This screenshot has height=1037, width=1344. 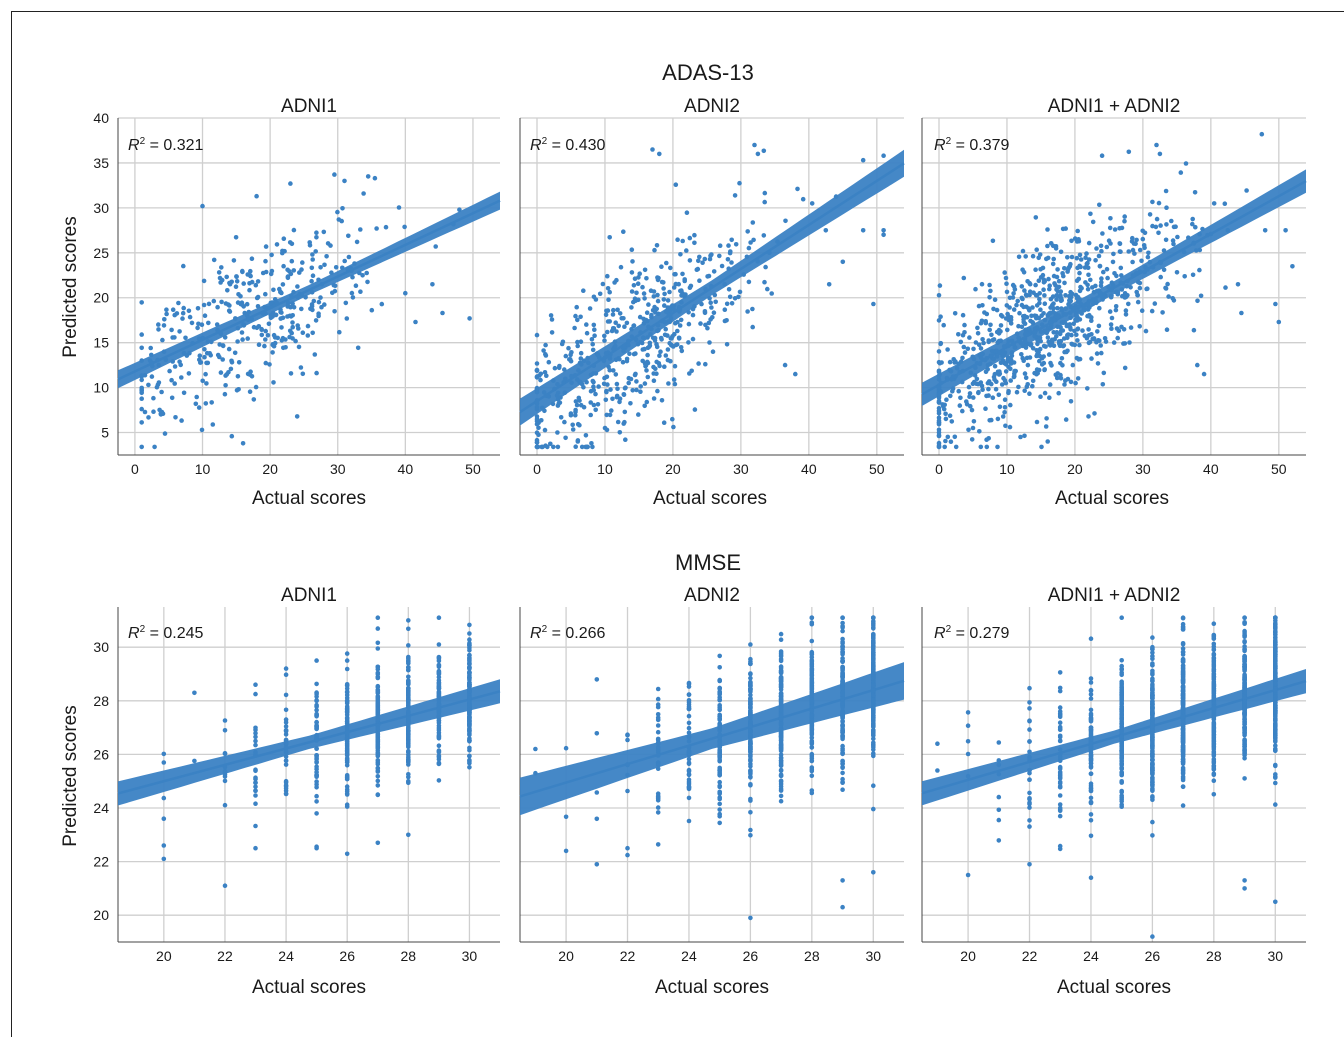 I want to click on x-tick-label: 40, so click(x=406, y=469).